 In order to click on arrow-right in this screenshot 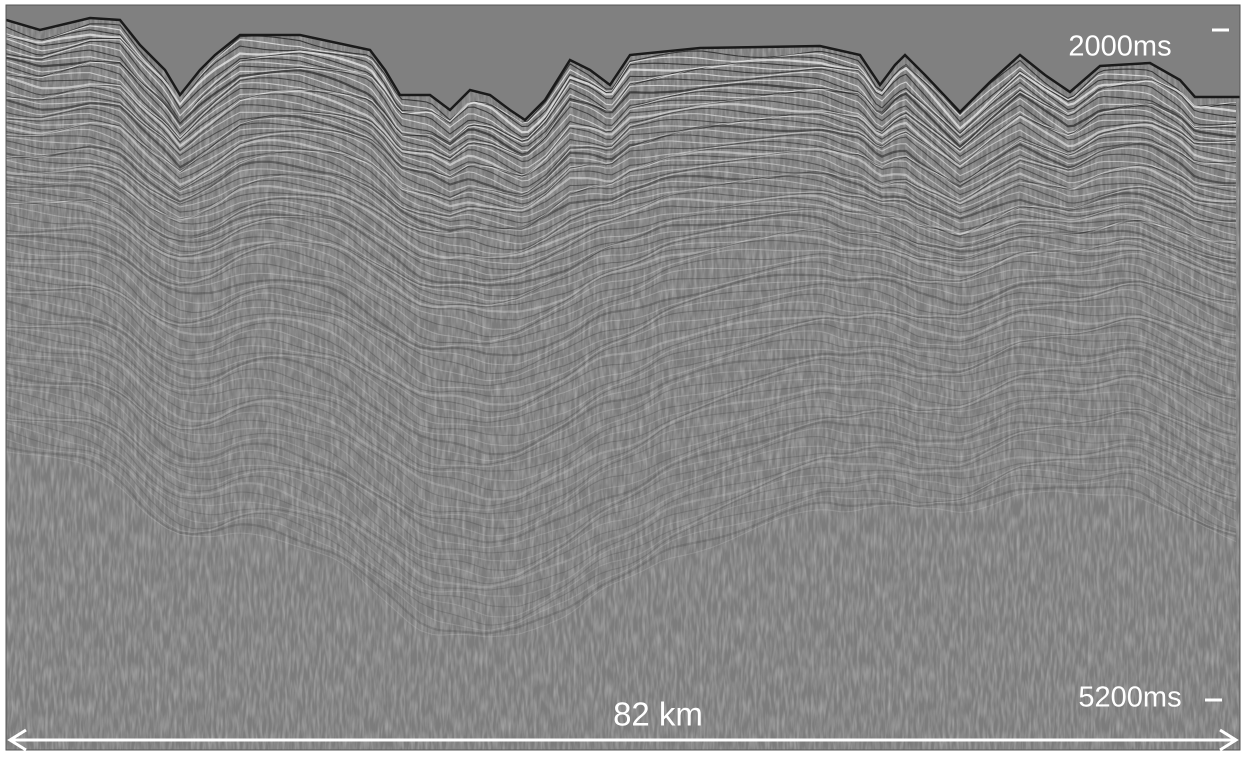, I will do `click(1229, 740)`.